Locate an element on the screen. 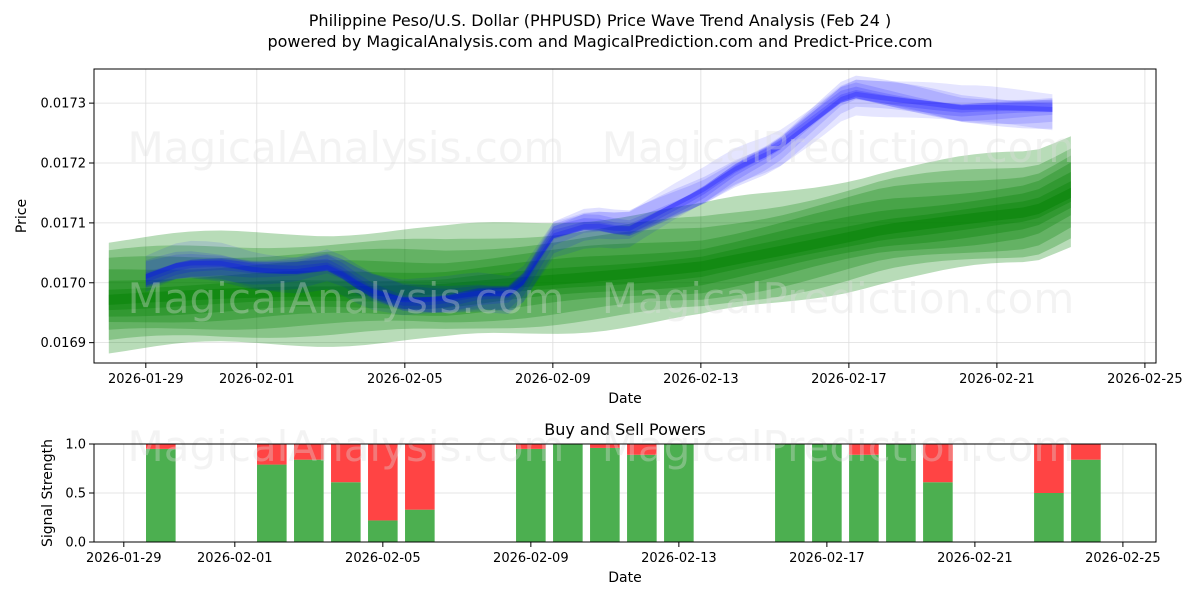 This screenshot has width=1200, height=600. price-y-tick-label: 0.0173 is located at coordinates (64, 104).